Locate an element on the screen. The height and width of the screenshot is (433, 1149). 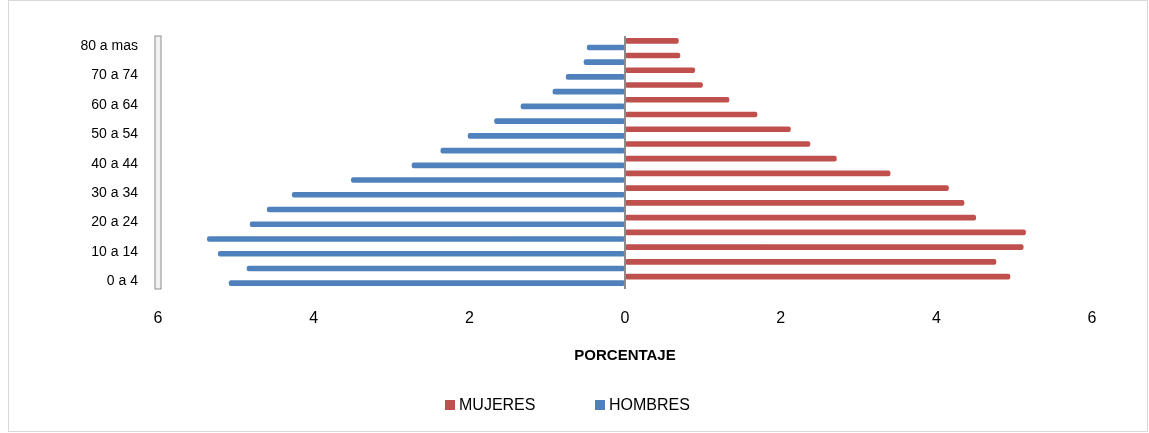
y-tick-label: 60 a 64 is located at coordinates (115, 103).